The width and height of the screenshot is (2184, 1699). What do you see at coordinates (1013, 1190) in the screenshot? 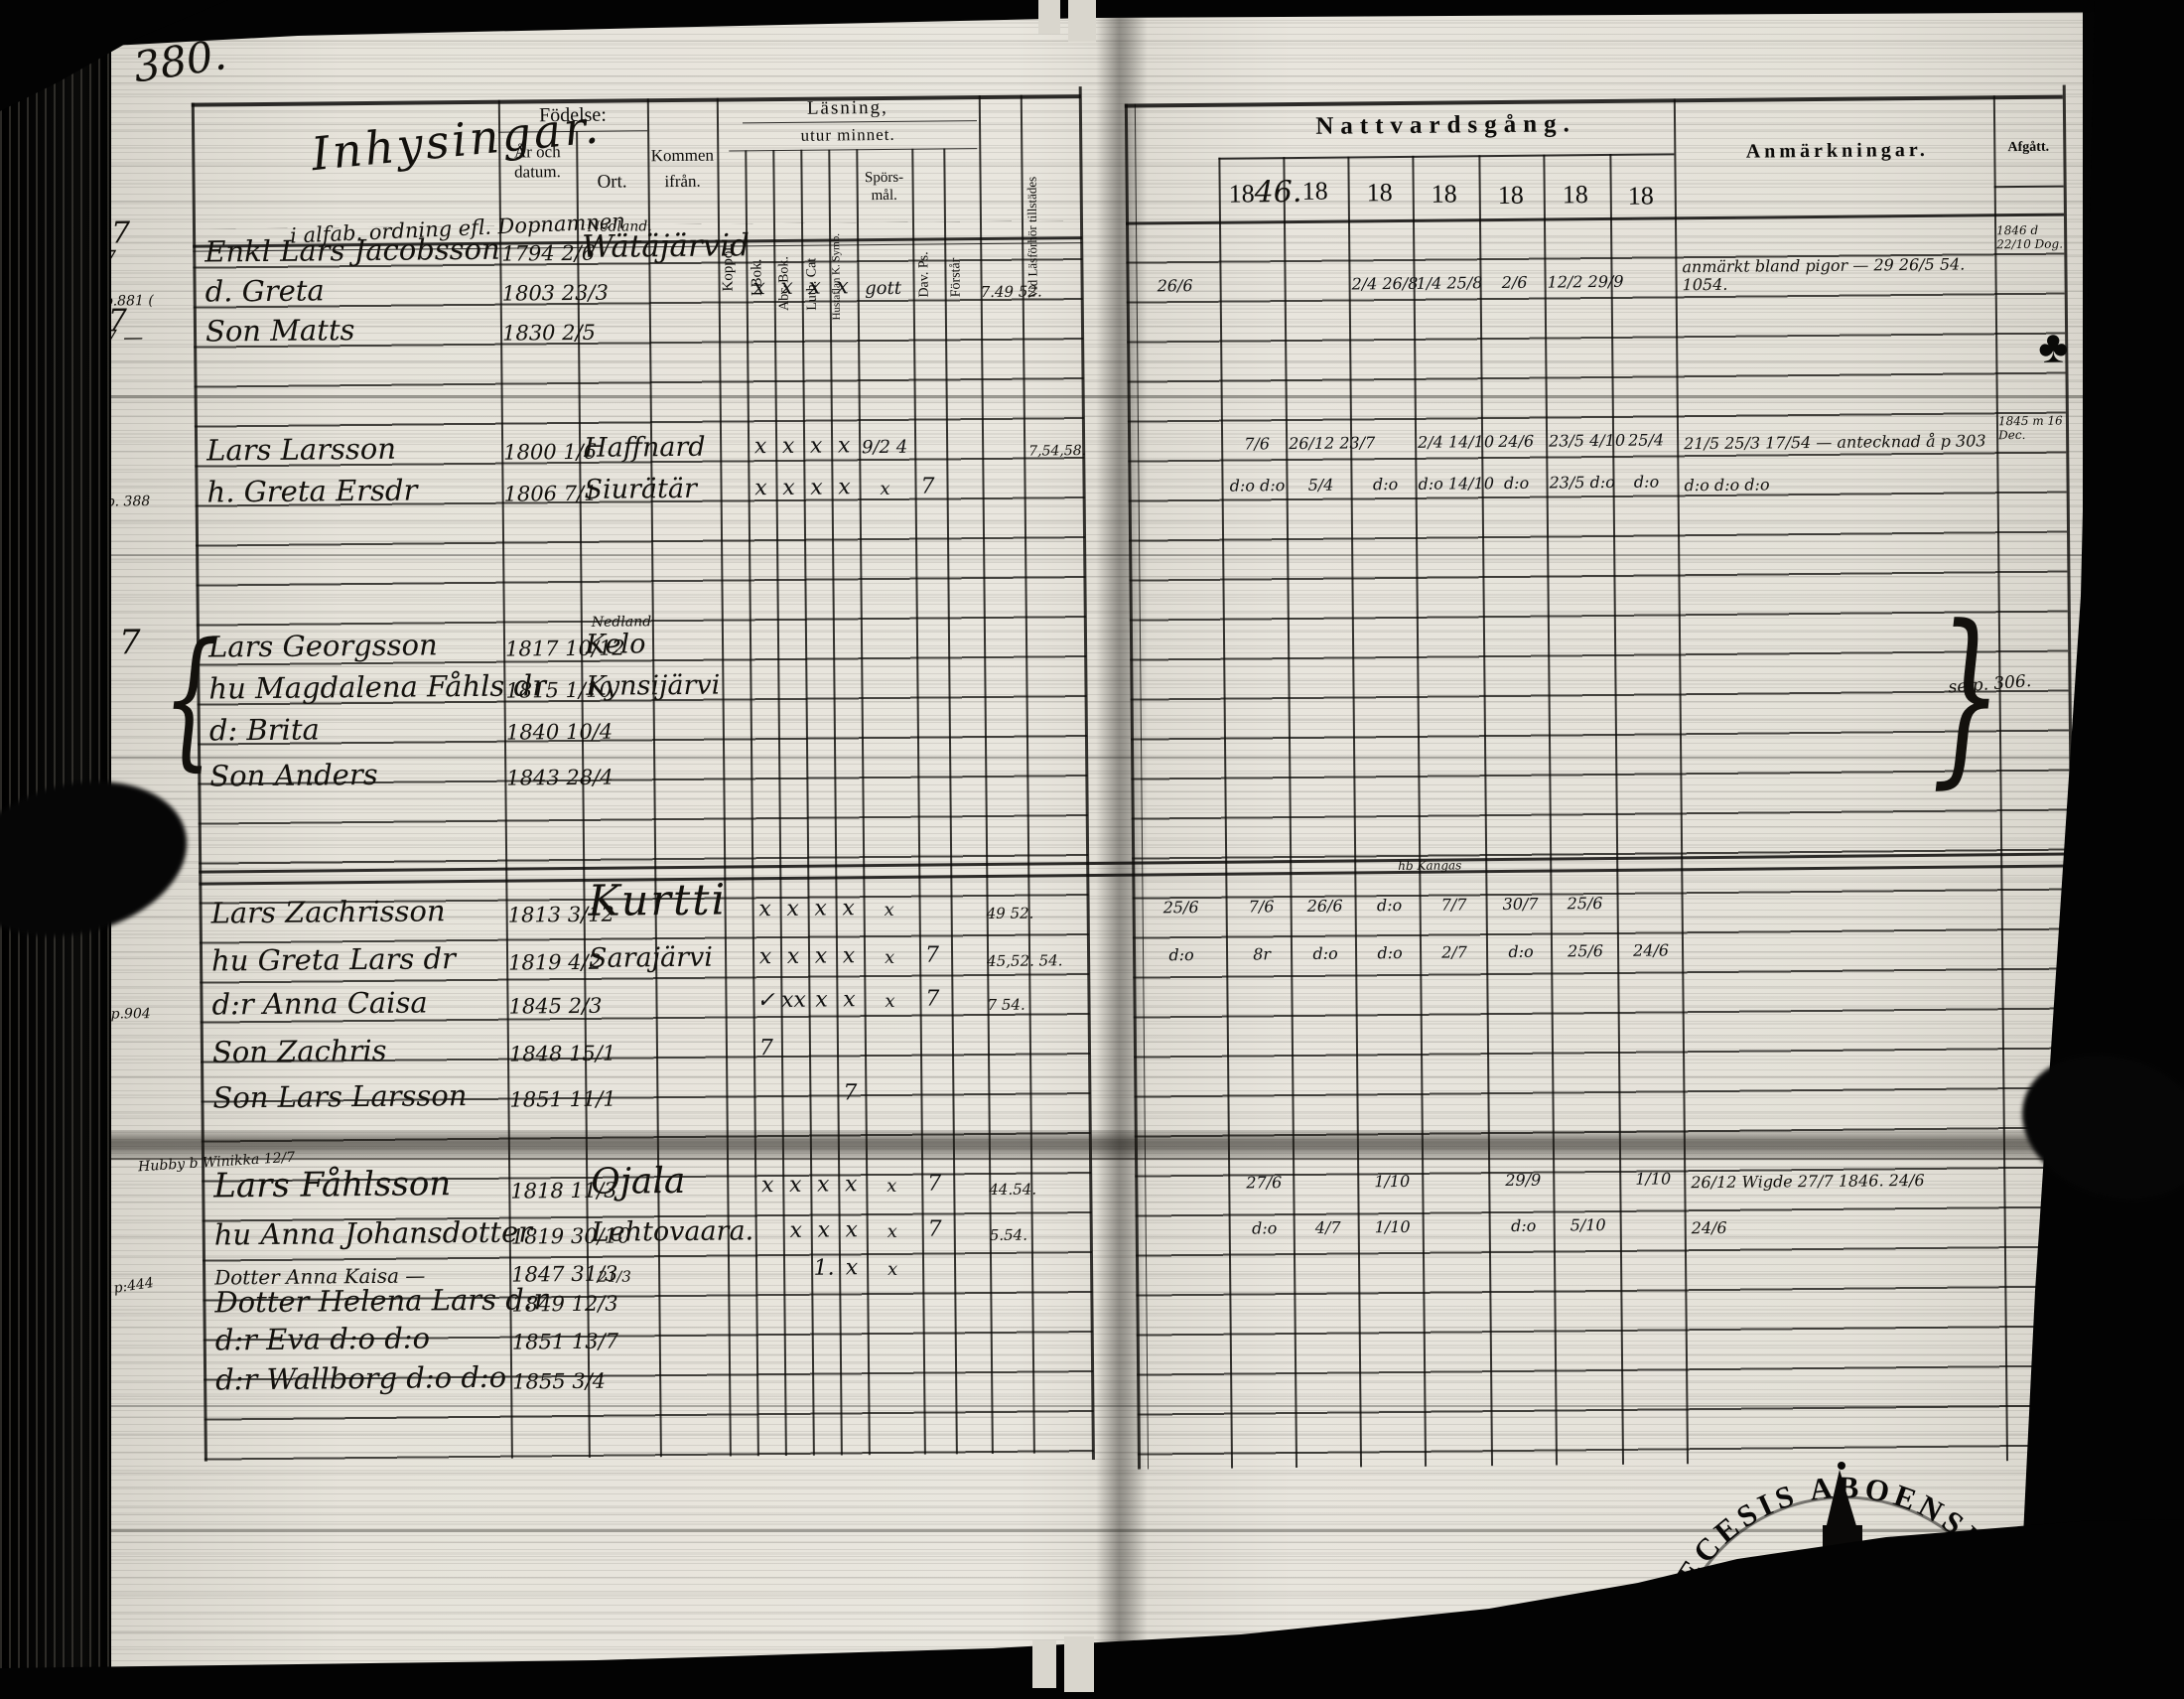
I see `attendance-note: 44.54.` at bounding box center [1013, 1190].